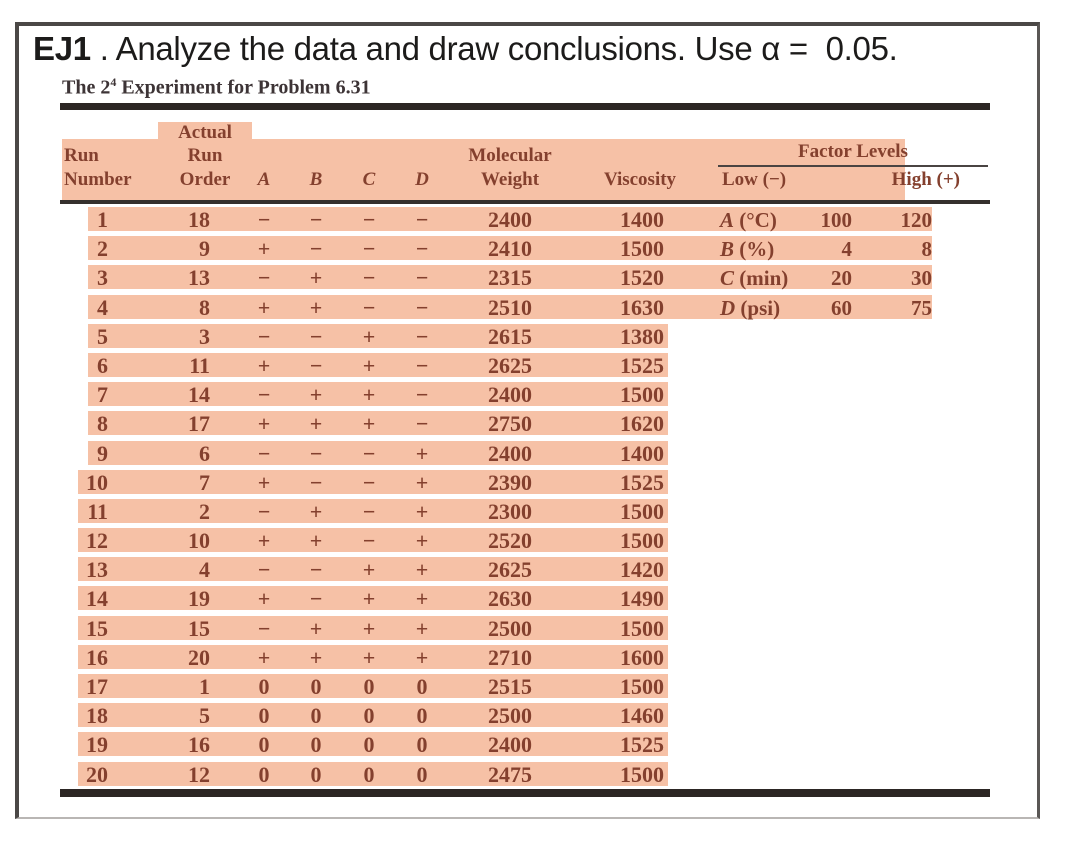  What do you see at coordinates (102, 336) in the screenshot?
I see `cell-run-number: 5` at bounding box center [102, 336].